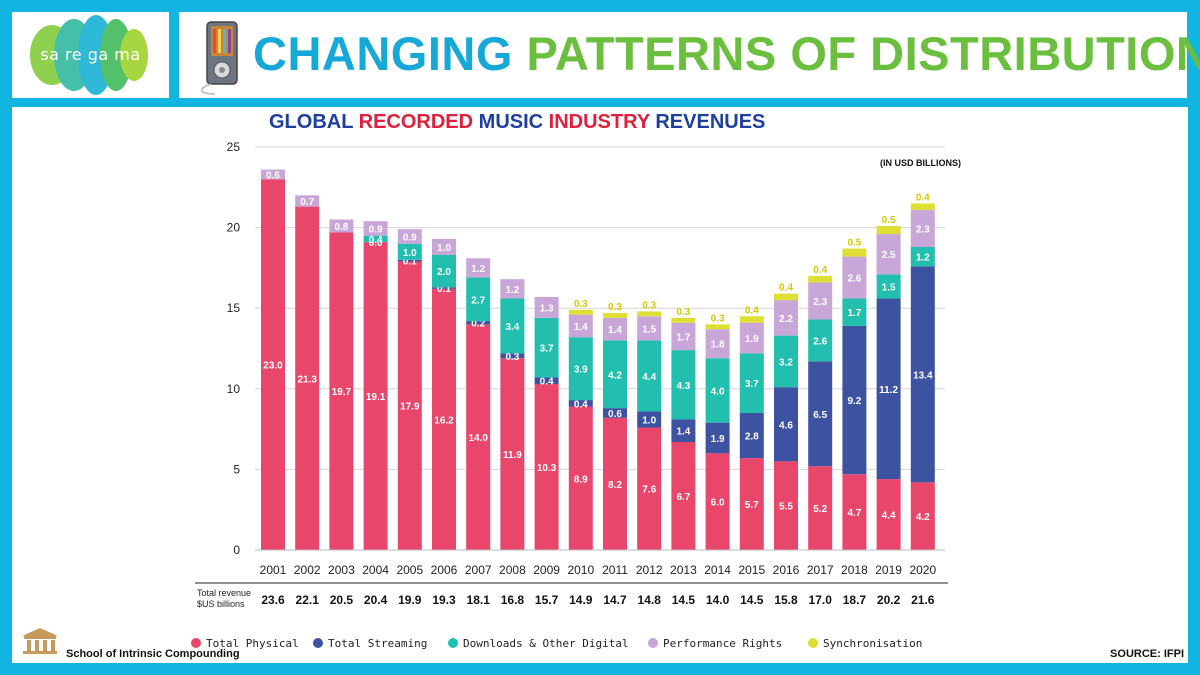 This screenshot has height=675, width=1200. Describe the element at coordinates (920, 163) in the screenshot. I see `units-note: (IN USD BILLIONS)` at that location.